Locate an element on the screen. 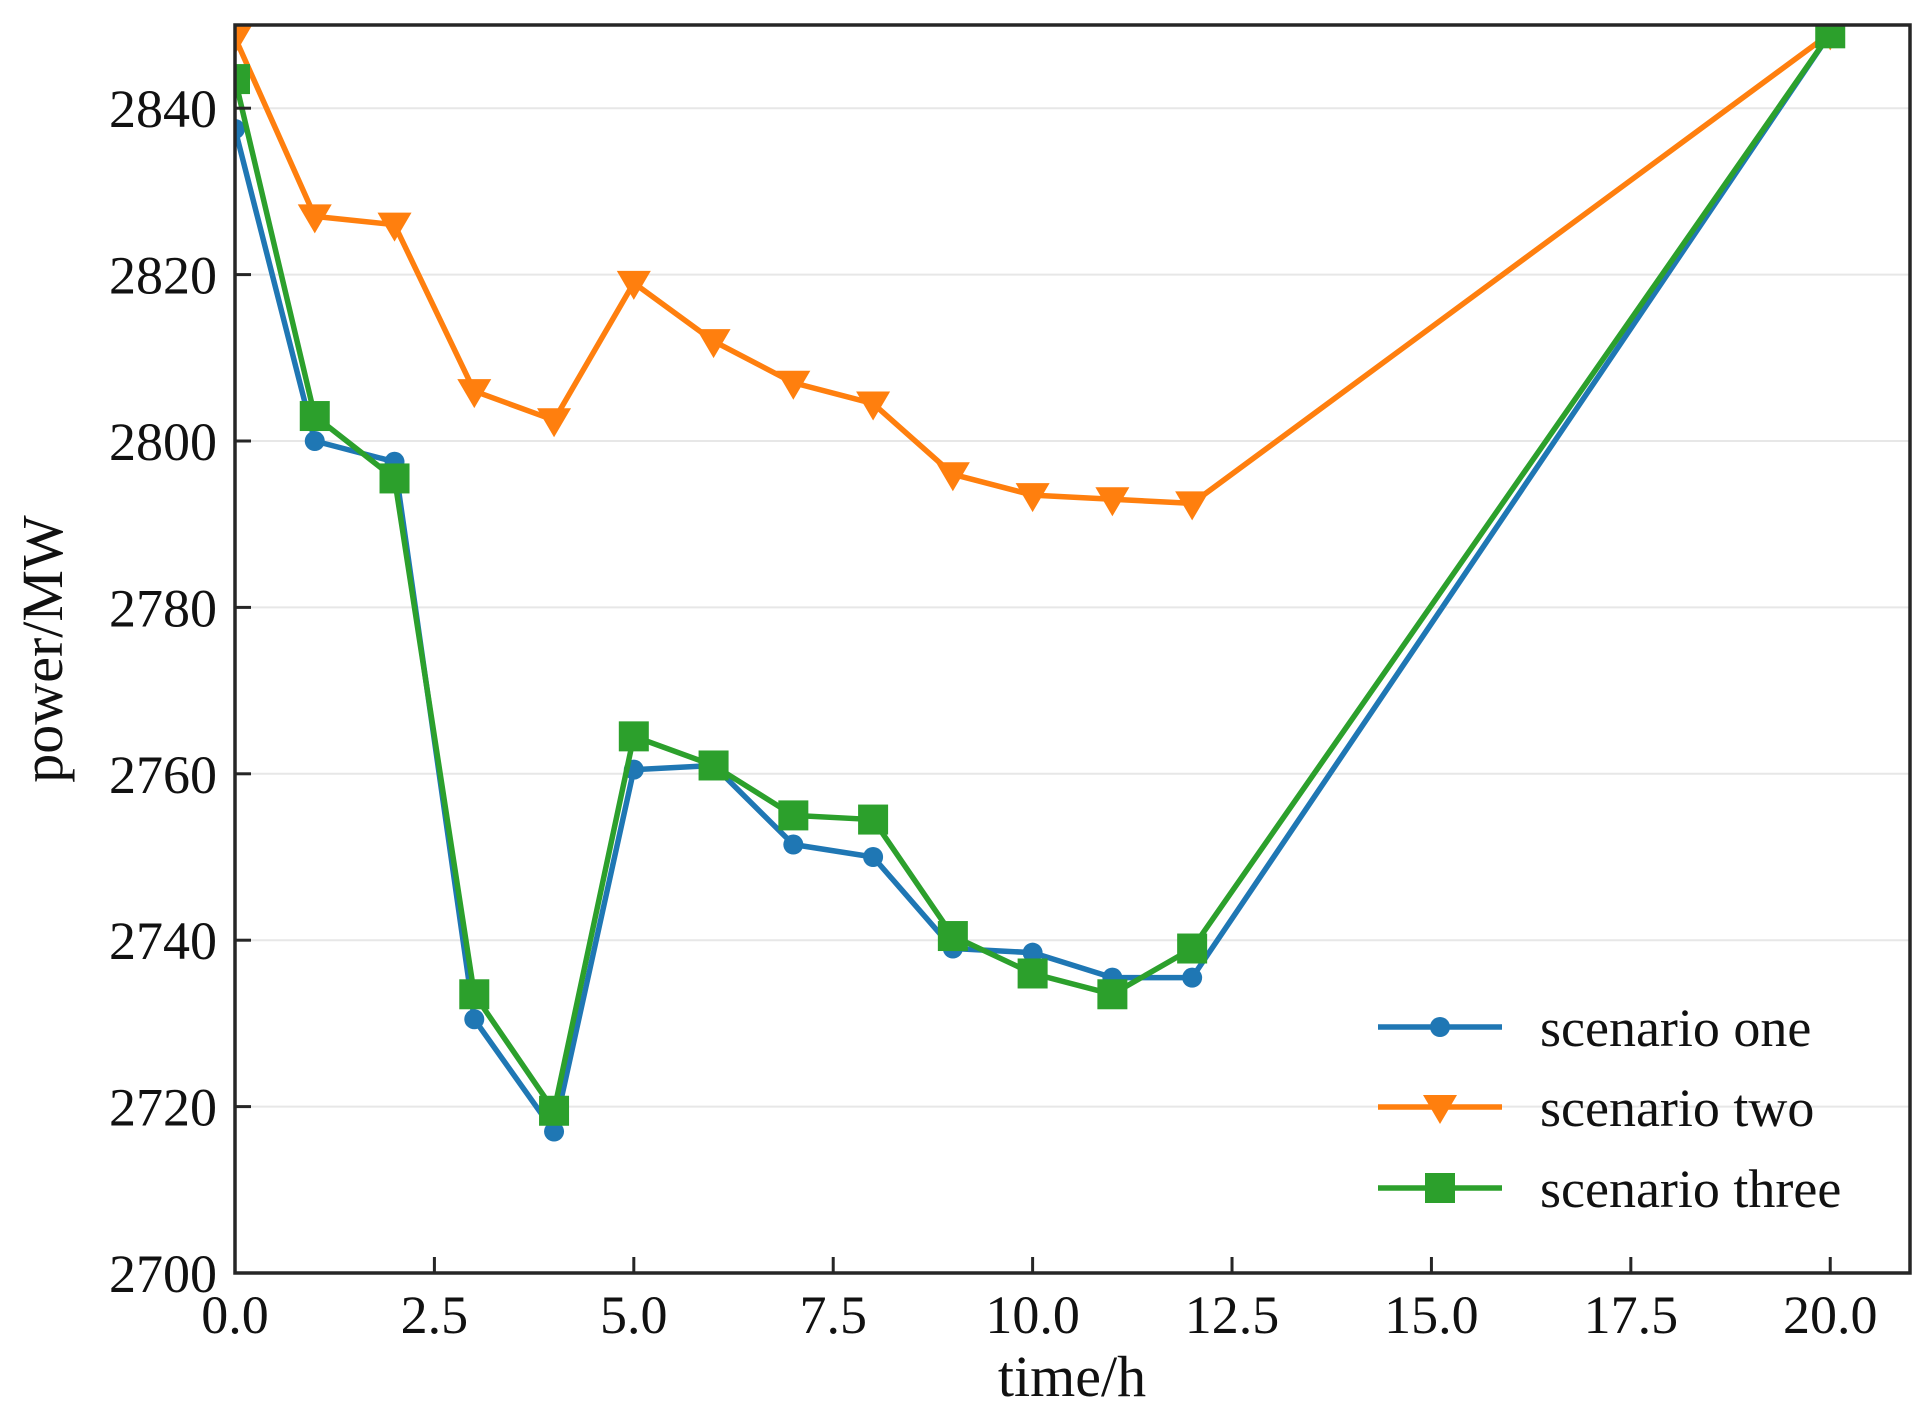 This screenshot has height=1423, width=1925. x-tick-label: 12.5 is located at coordinates (1232, 1315).